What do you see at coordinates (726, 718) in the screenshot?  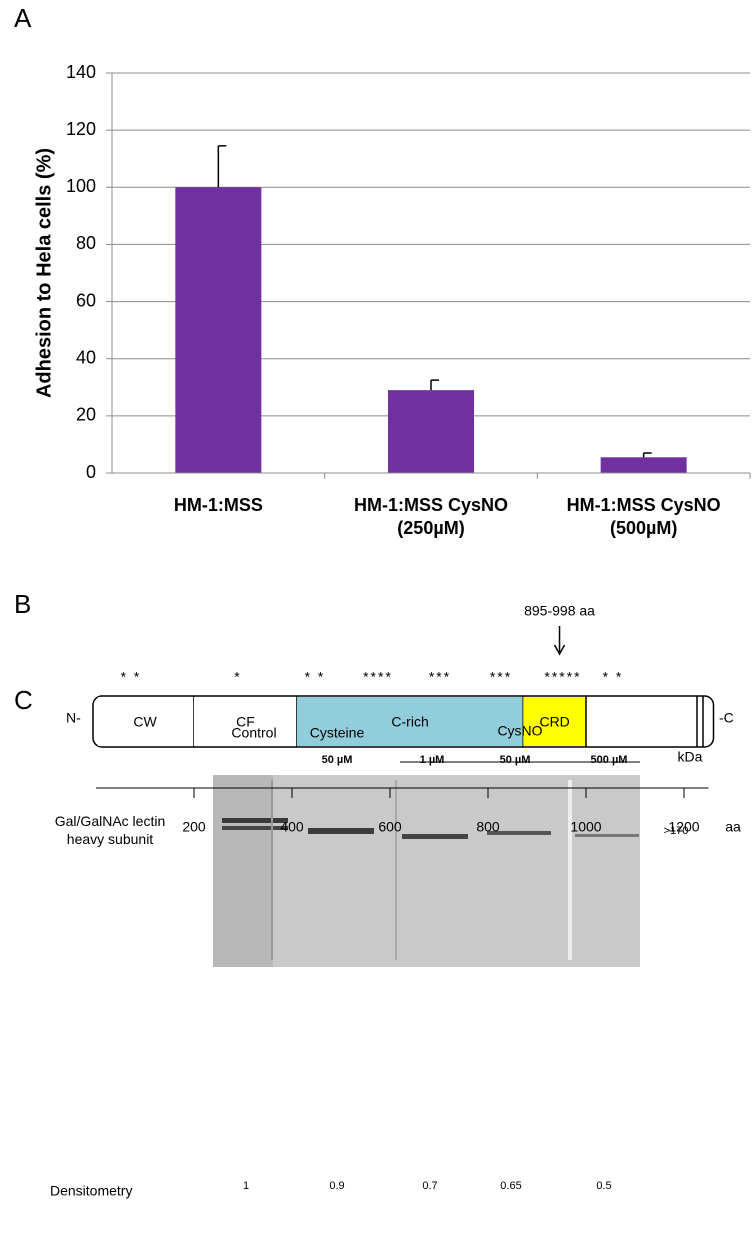 I see `c-terminus: -C` at bounding box center [726, 718].